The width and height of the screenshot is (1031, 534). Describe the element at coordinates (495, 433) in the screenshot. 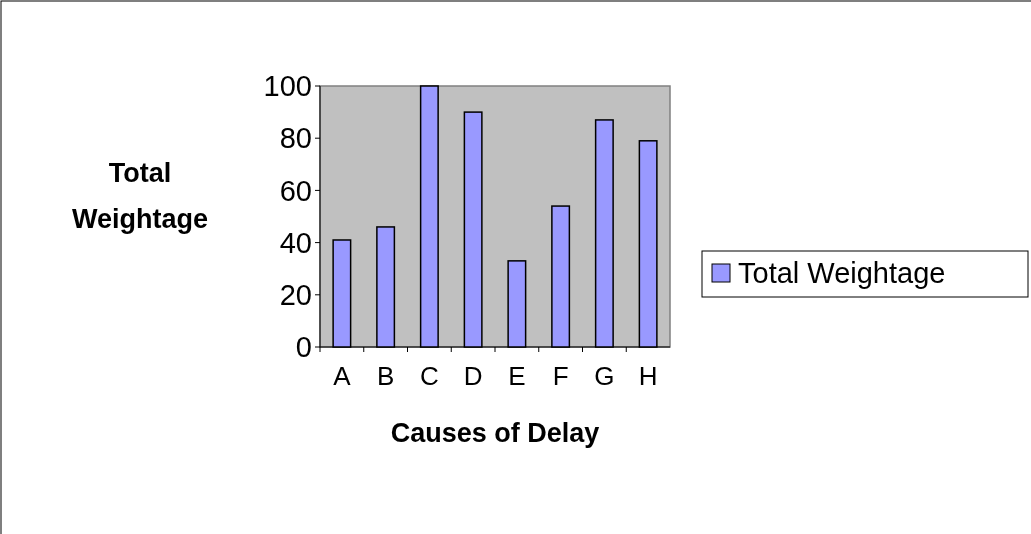

I see `x-axis-title: Causes of Delay` at that location.